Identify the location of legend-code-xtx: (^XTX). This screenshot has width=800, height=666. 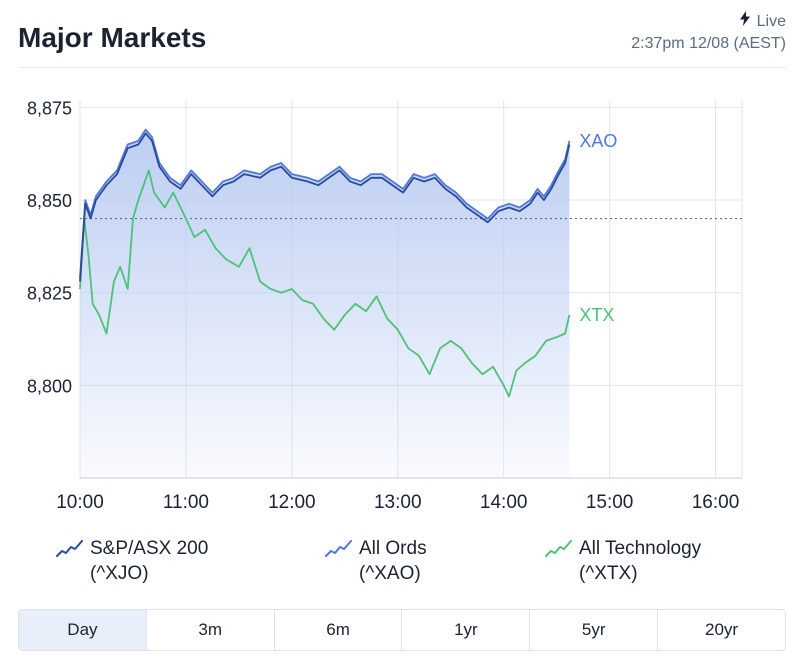
(608, 573).